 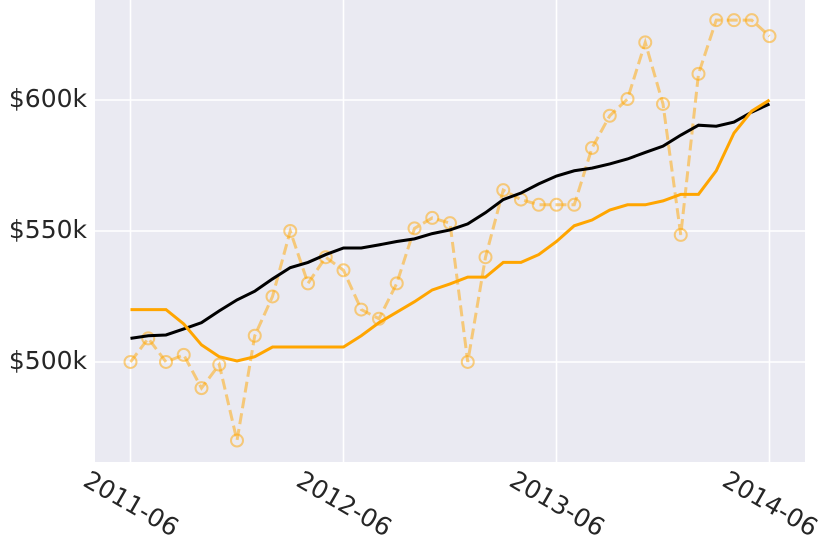 What do you see at coordinates (48, 360) in the screenshot?
I see `y-tick-label: $500k` at bounding box center [48, 360].